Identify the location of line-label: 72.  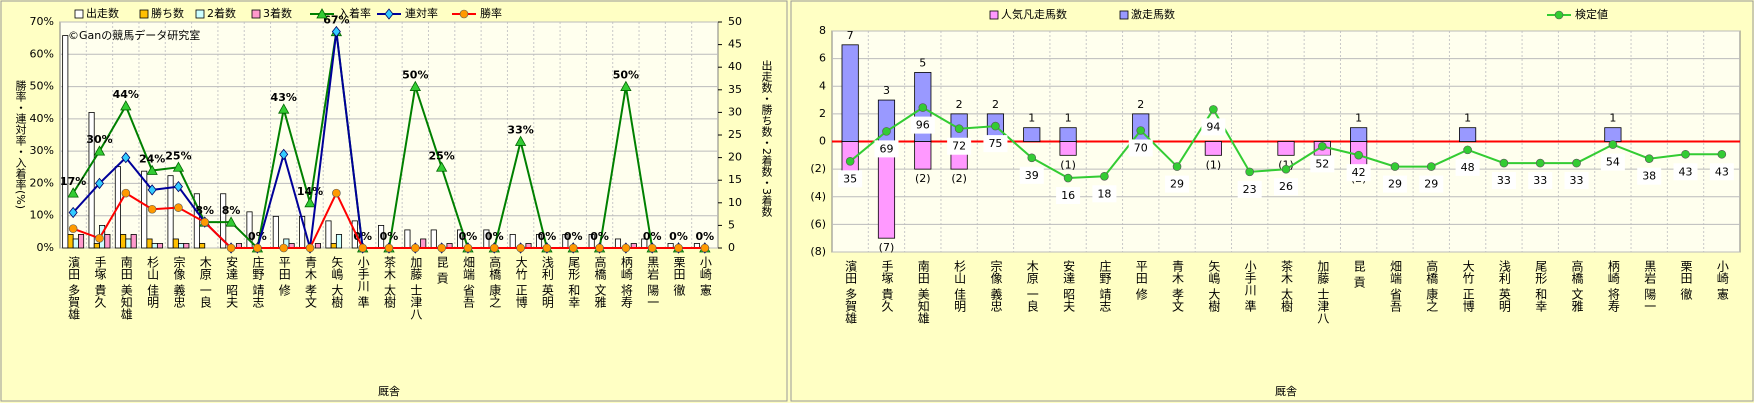
(959, 146).